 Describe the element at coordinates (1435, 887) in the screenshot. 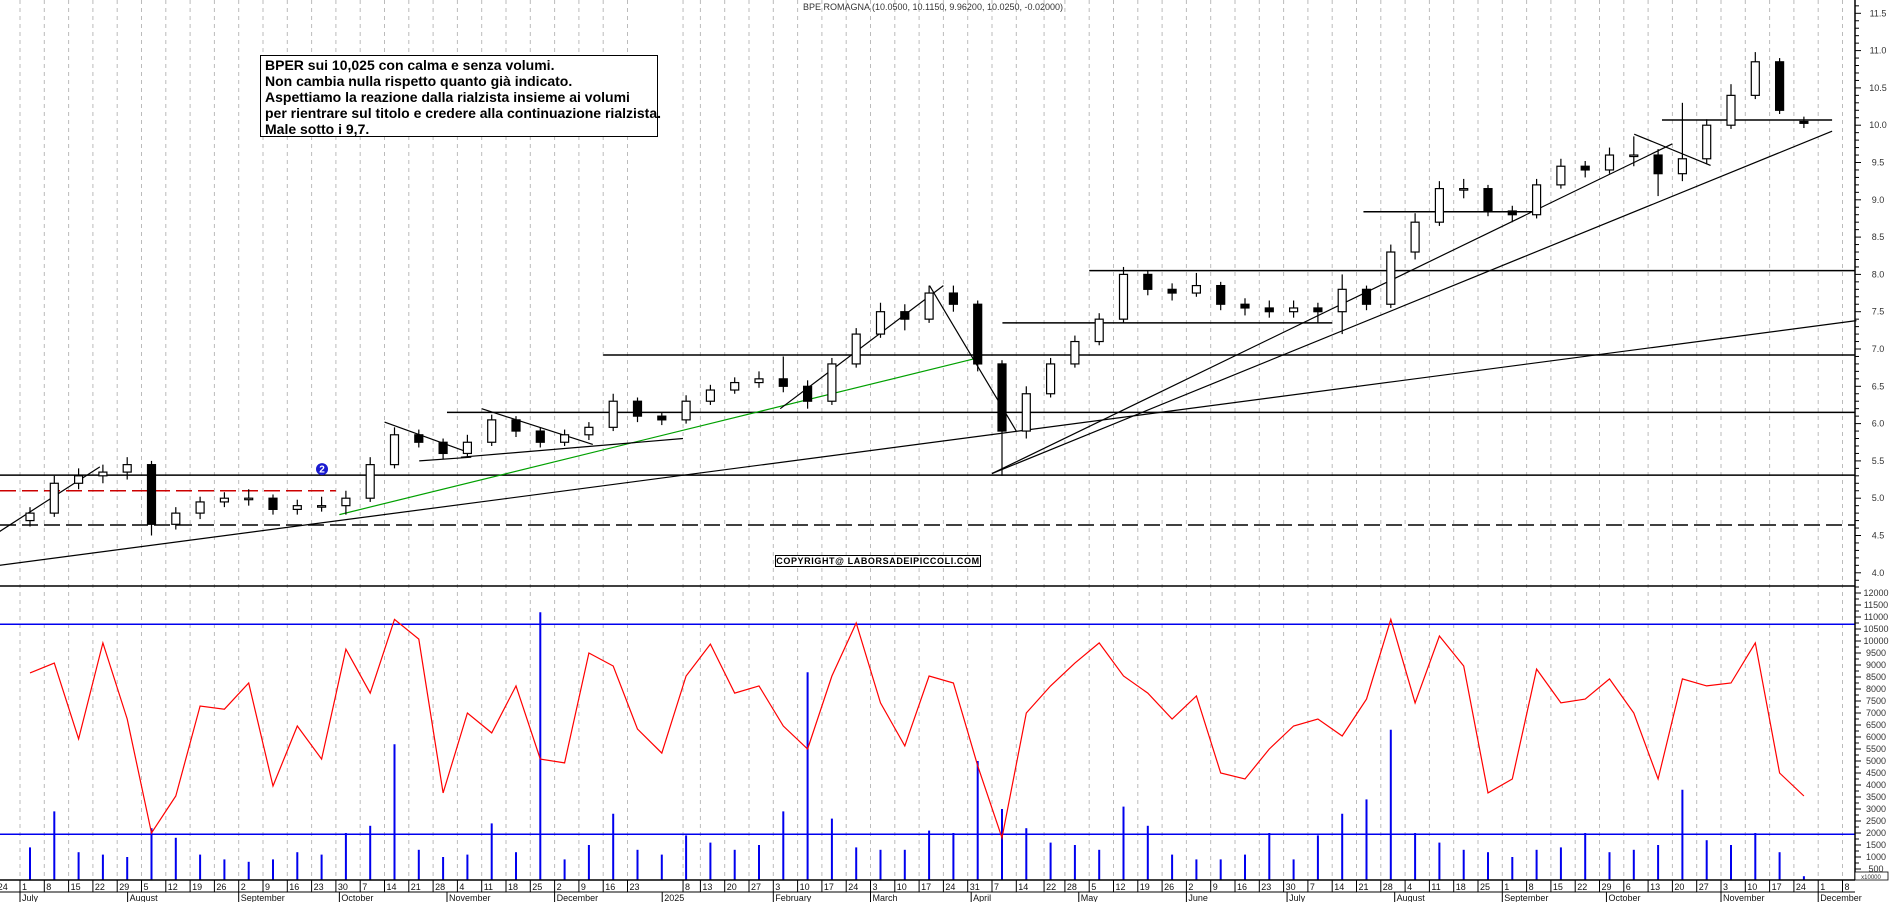

I see `x-tick-label: 11` at that location.